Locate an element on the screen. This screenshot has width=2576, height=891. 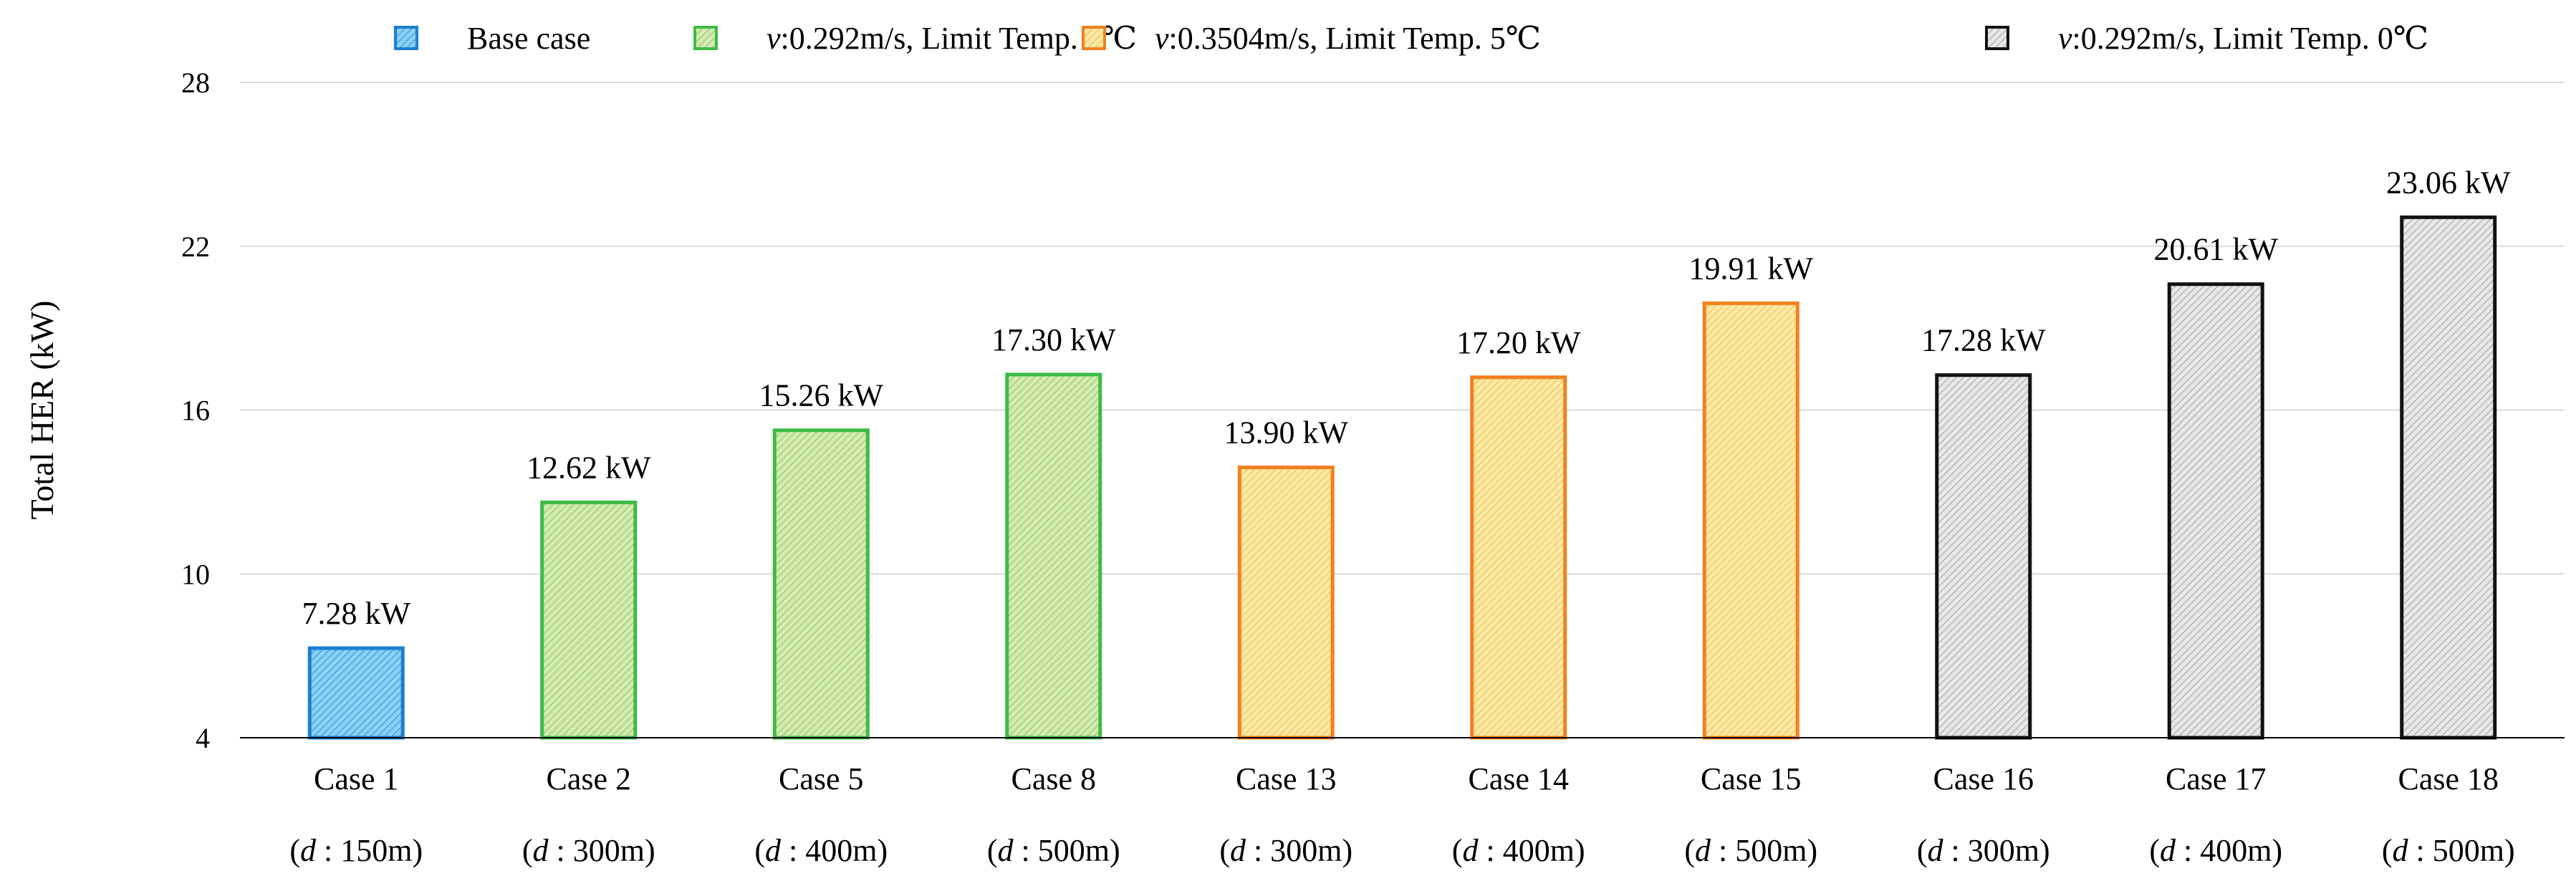
data-label: 15.26 kW is located at coordinates (821, 395).